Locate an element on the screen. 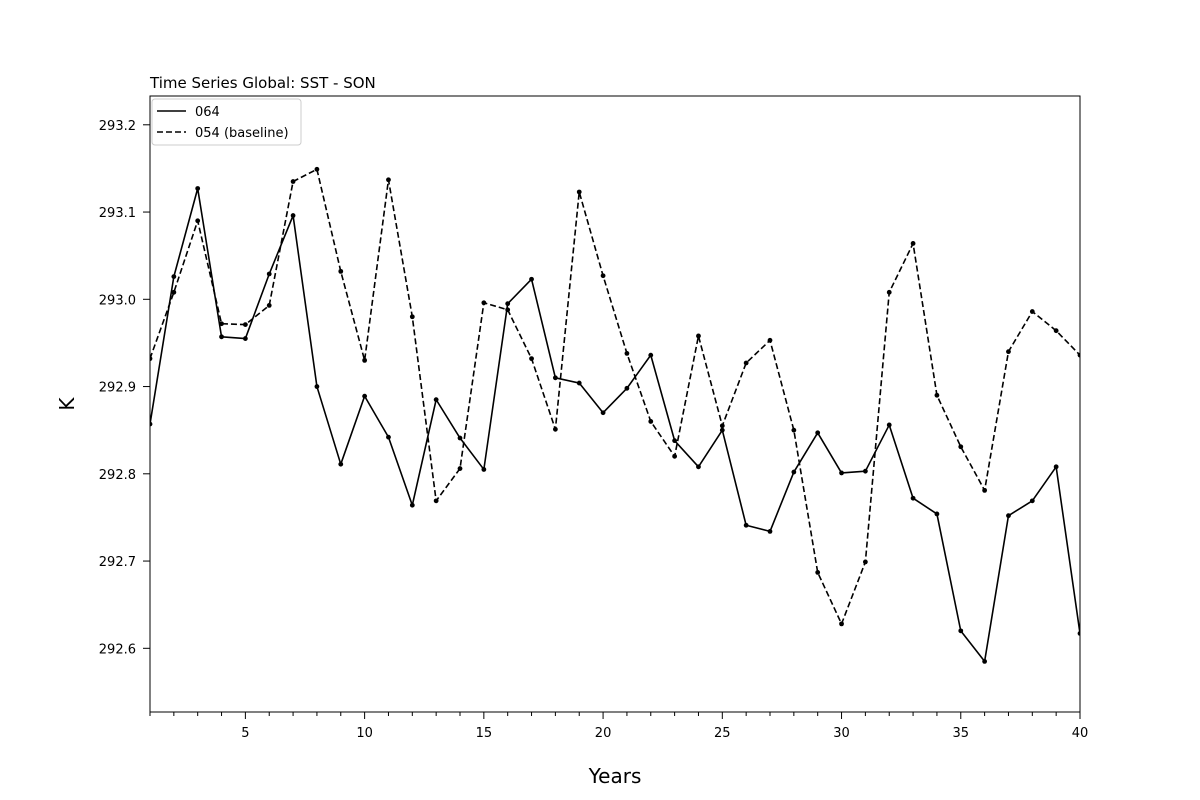 This screenshot has width=1200, height=800. x-tick-label: 10 is located at coordinates (364, 733).